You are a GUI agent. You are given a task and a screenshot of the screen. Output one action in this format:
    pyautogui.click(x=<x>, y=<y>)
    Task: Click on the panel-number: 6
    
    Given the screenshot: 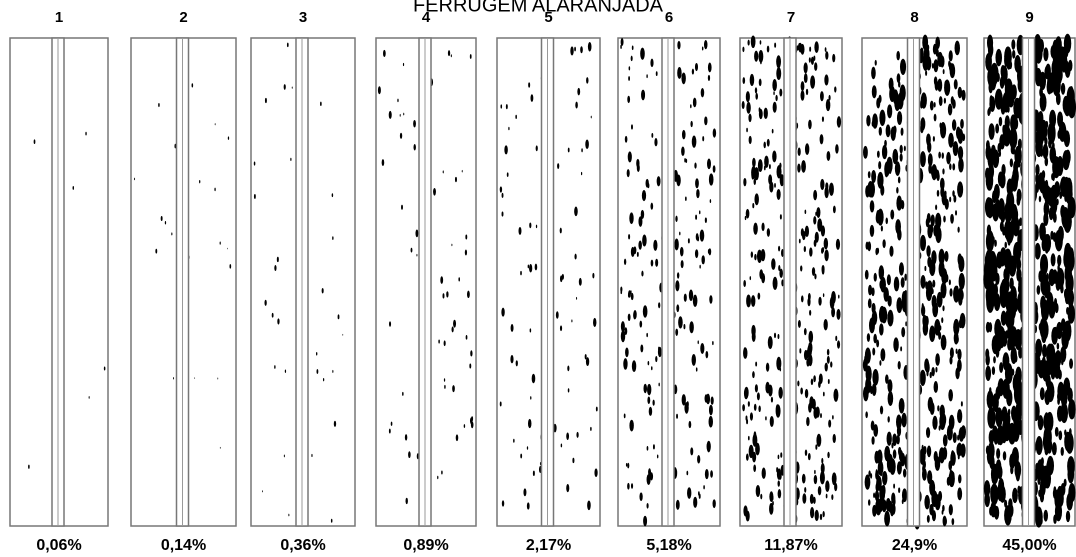 What is the action you would take?
    pyautogui.click(x=669, y=17)
    